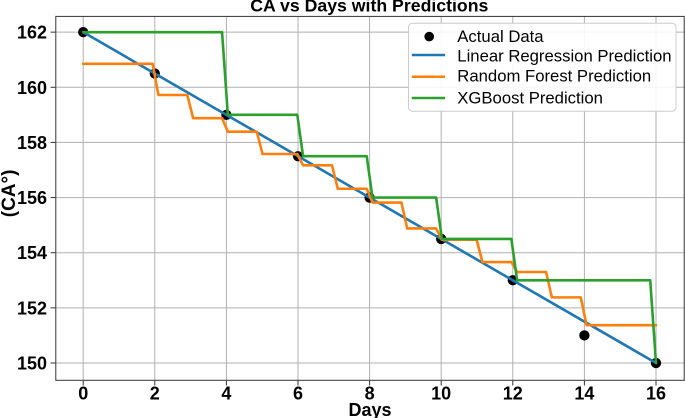 The height and width of the screenshot is (418, 685). I want to click on svg-text: 150, so click(32, 364).